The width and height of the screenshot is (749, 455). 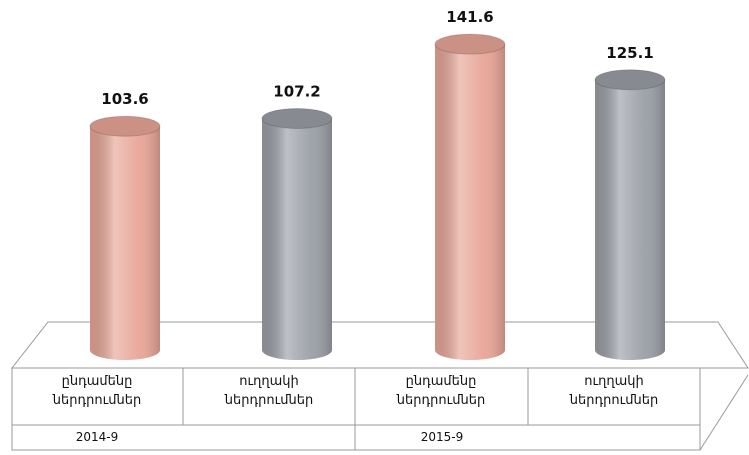 I want to click on floor-side, so click(x=724, y=412).